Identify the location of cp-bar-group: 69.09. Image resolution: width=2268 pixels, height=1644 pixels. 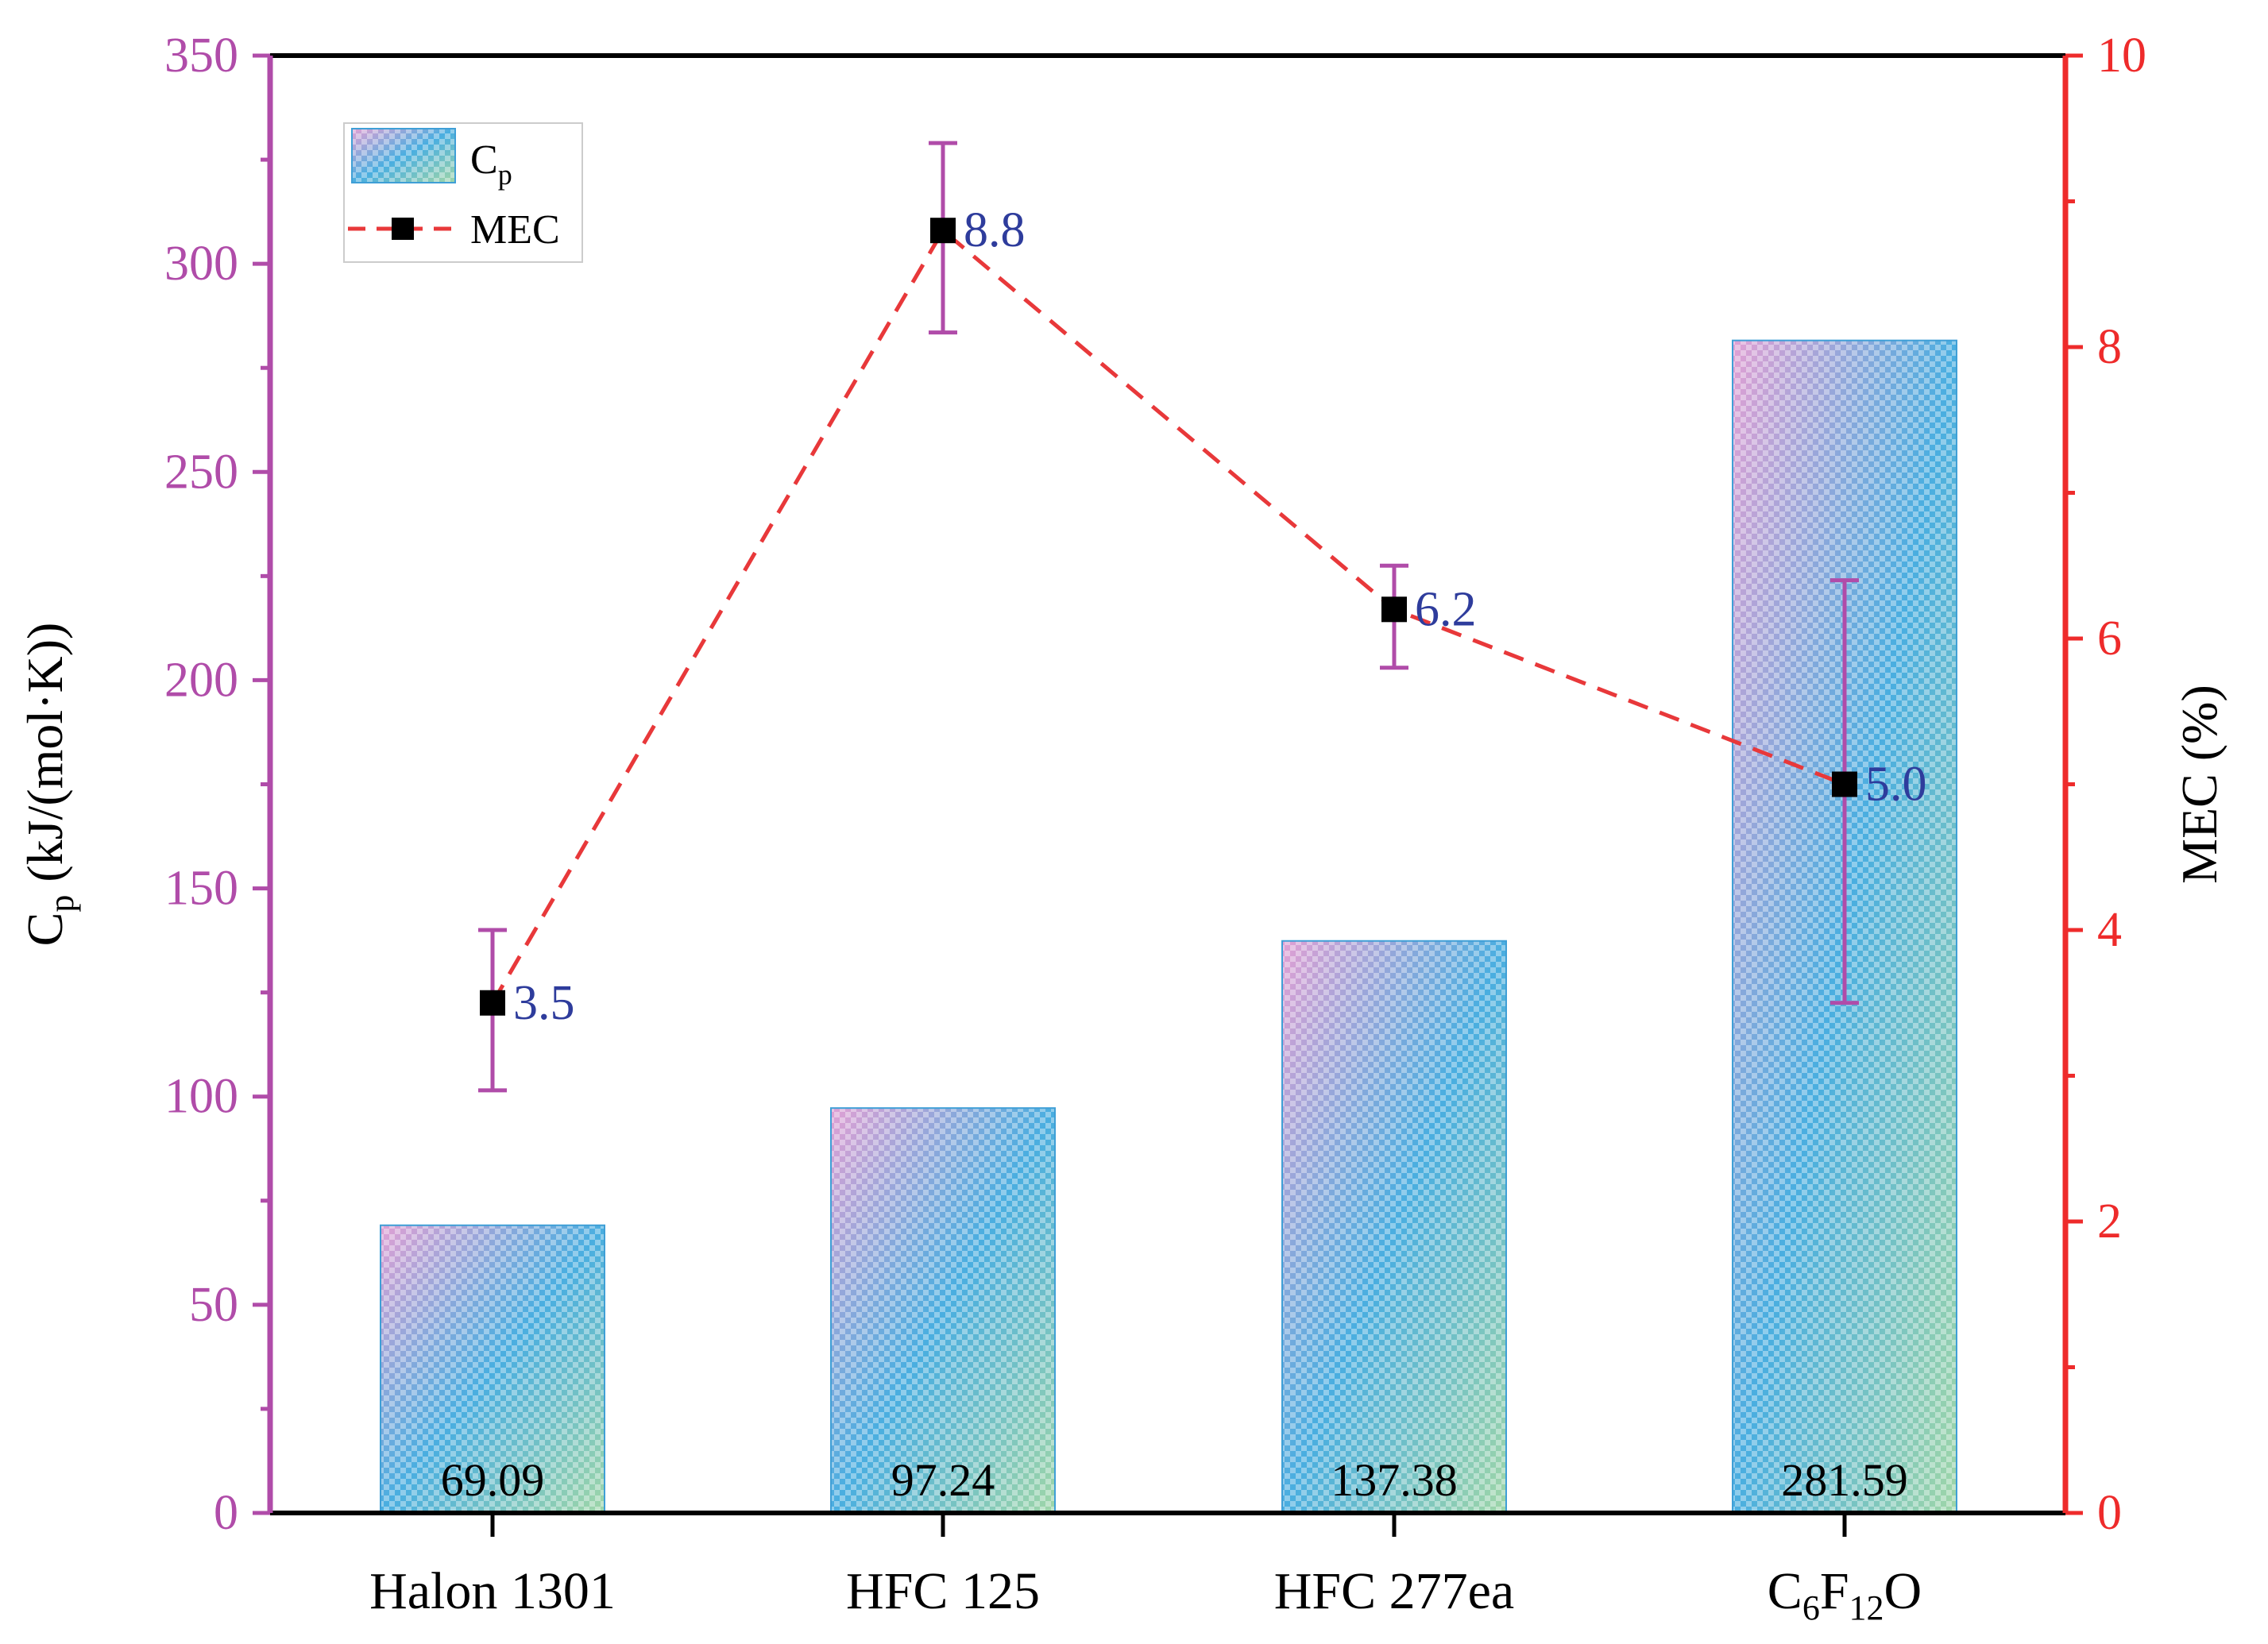
(492, 1369).